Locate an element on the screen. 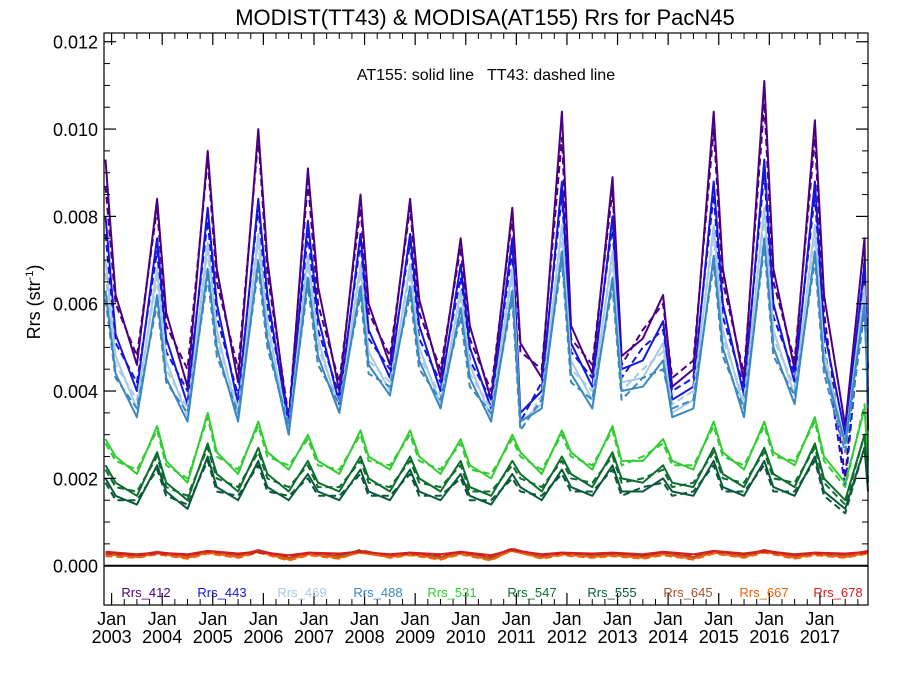 This screenshot has height=675, width=900. series-Rrs_555-solid-line is located at coordinates (486, 478).